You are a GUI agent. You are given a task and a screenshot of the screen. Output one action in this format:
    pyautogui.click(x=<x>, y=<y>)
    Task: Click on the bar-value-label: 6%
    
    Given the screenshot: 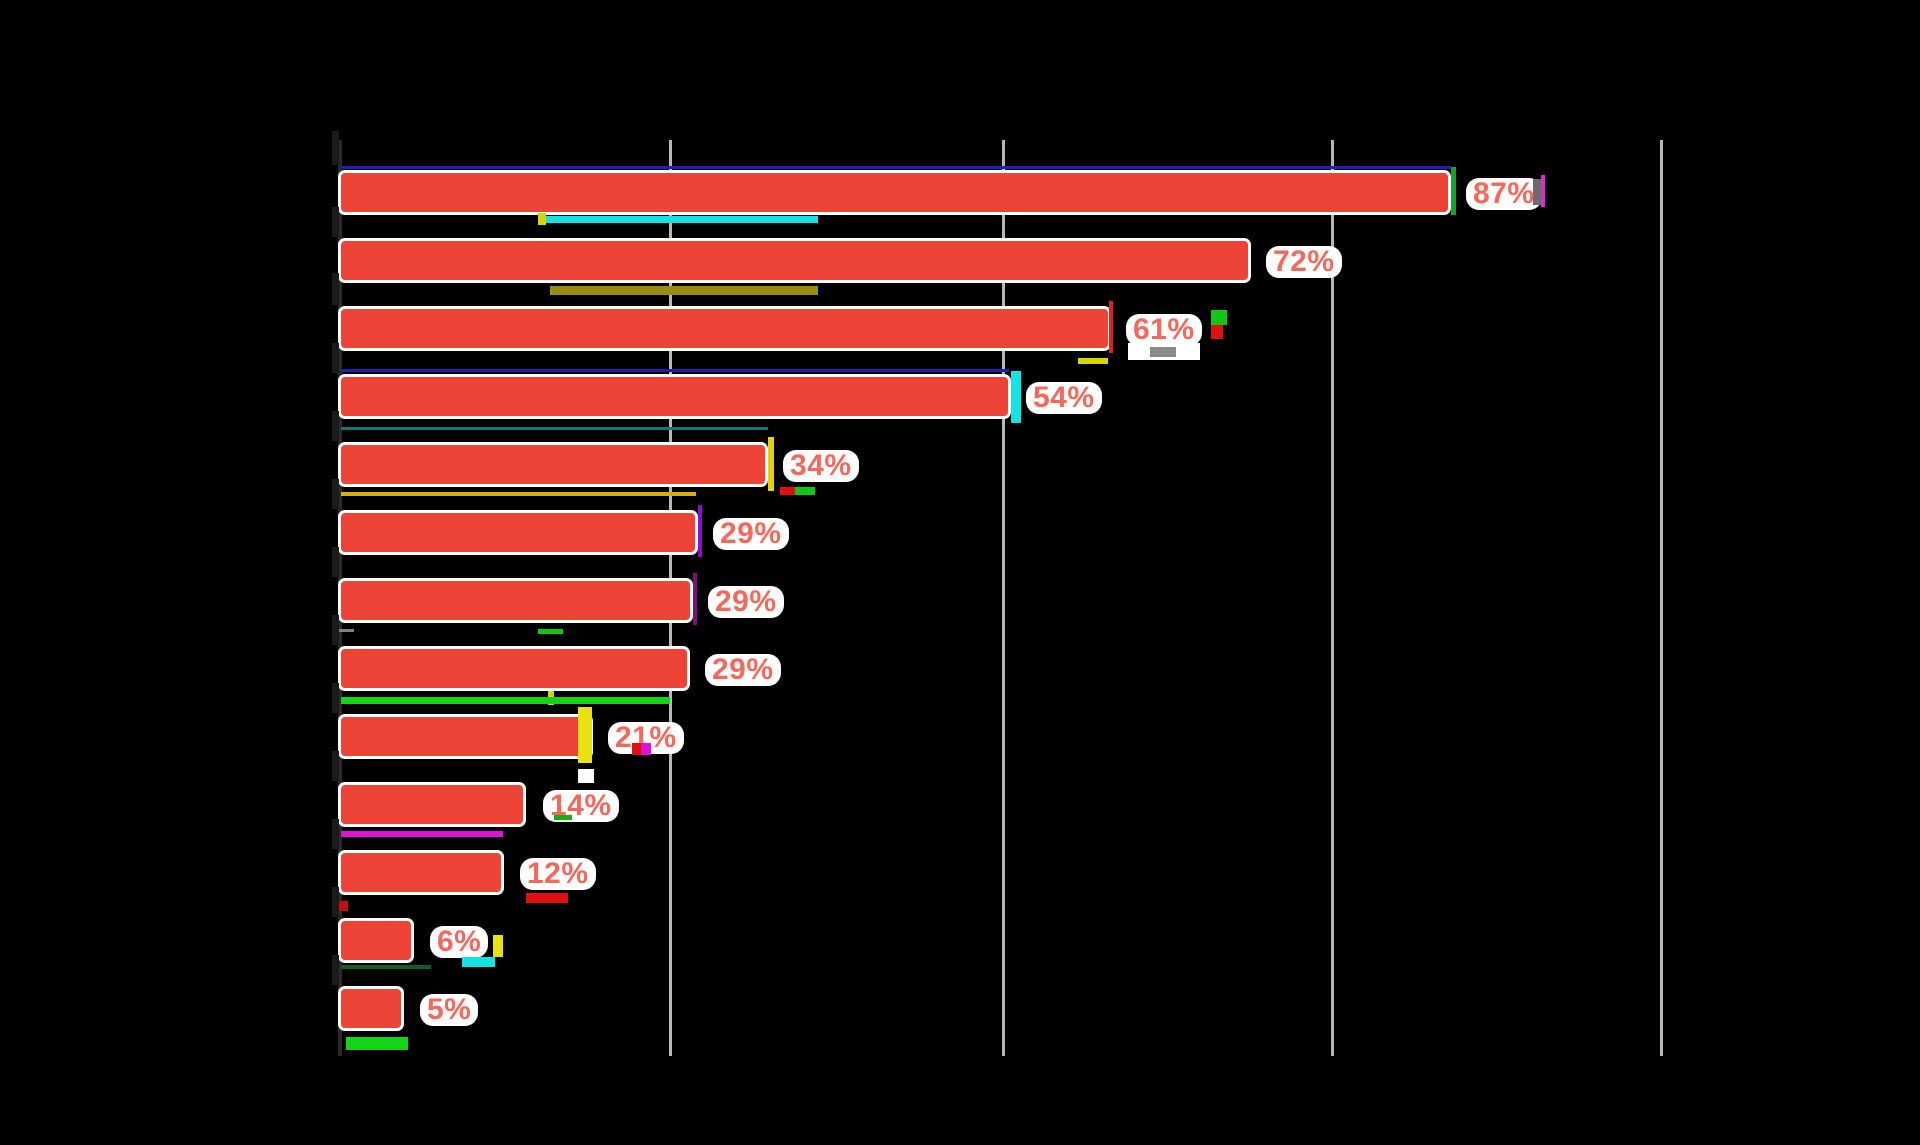 What is the action you would take?
    pyautogui.click(x=459, y=942)
    